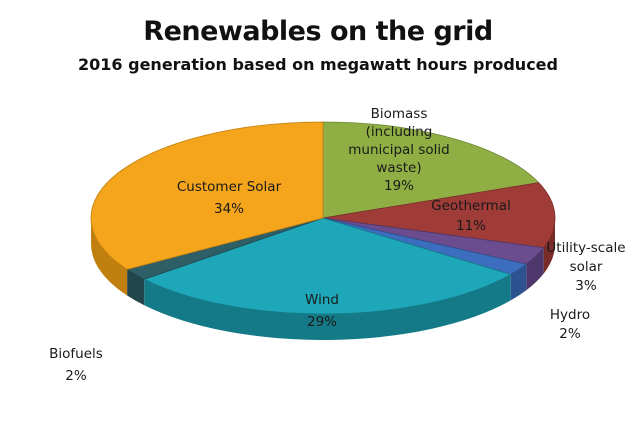  What do you see at coordinates (399, 114) in the screenshot?
I see `slice-label-line: Biomass` at bounding box center [399, 114].